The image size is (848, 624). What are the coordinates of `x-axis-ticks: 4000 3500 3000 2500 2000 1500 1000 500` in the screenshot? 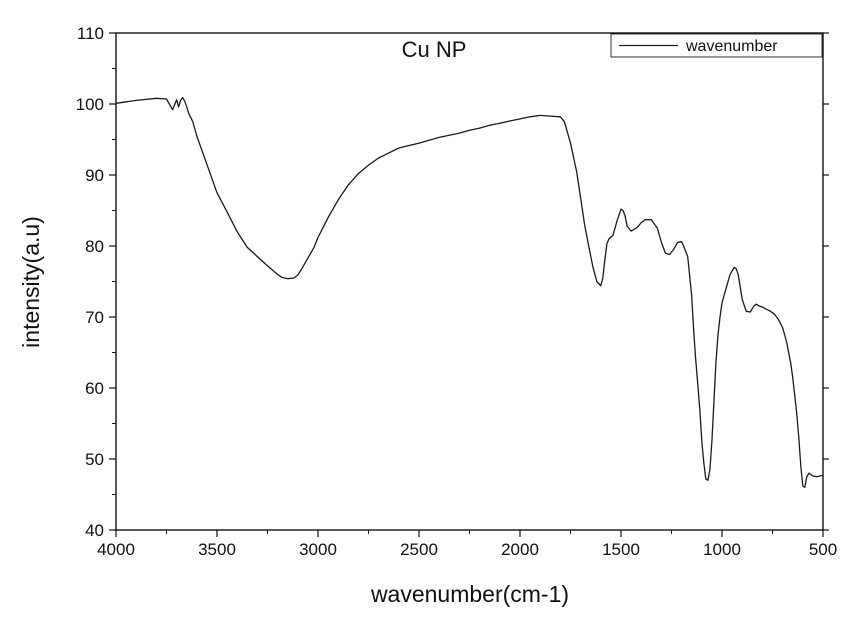 It's located at (467, 544).